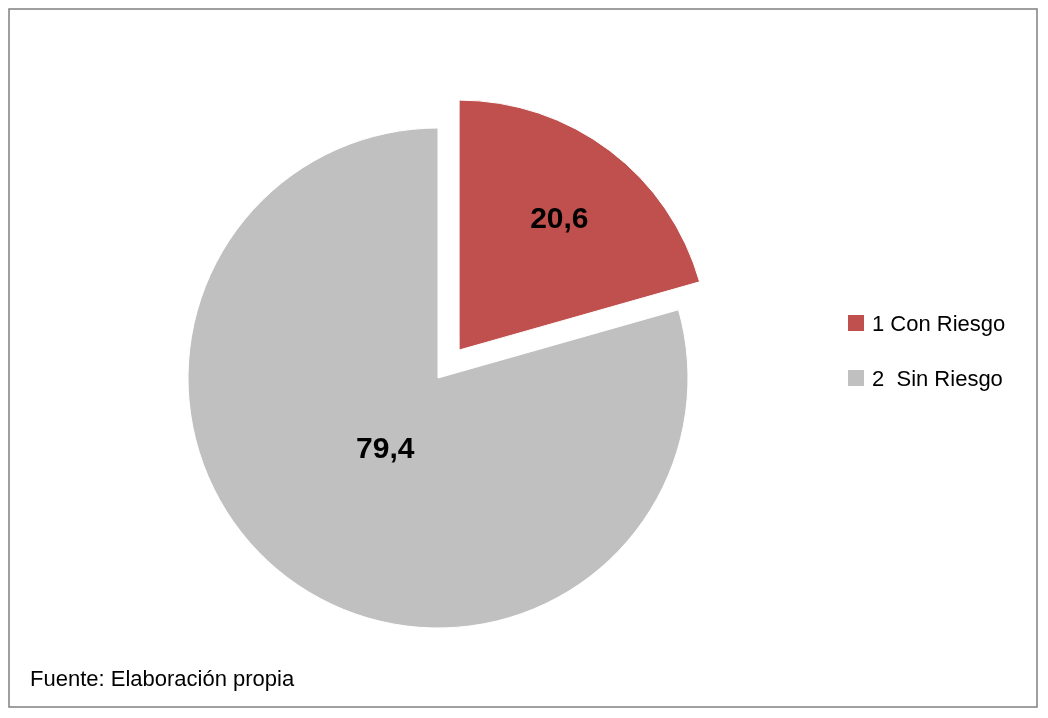 This screenshot has width=1048, height=718. What do you see at coordinates (939, 323) in the screenshot?
I see `legend-label: 1 Con Riesgo` at bounding box center [939, 323].